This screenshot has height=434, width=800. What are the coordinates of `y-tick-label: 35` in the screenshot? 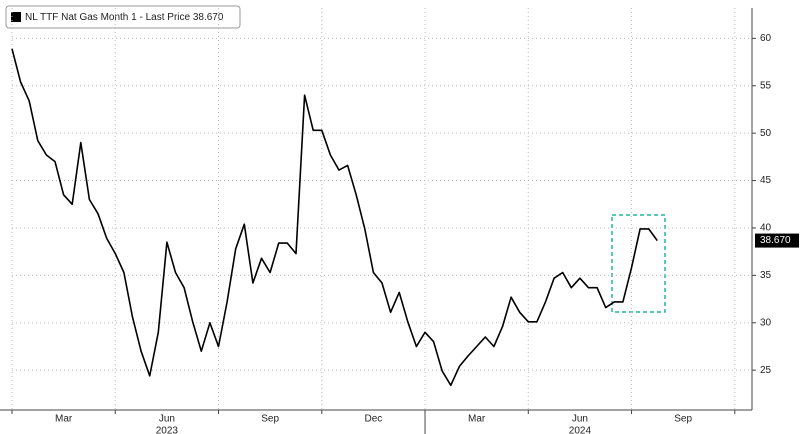 It's located at (766, 275).